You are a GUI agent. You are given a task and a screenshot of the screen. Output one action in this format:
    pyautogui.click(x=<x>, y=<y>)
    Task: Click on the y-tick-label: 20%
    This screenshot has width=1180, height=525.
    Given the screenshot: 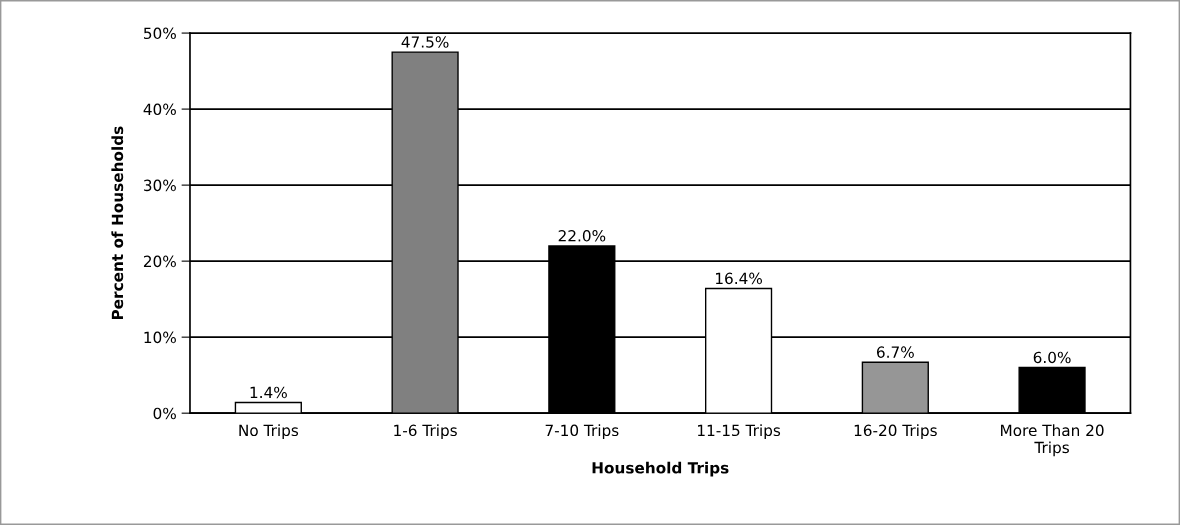 What is the action you would take?
    pyautogui.click(x=159, y=261)
    